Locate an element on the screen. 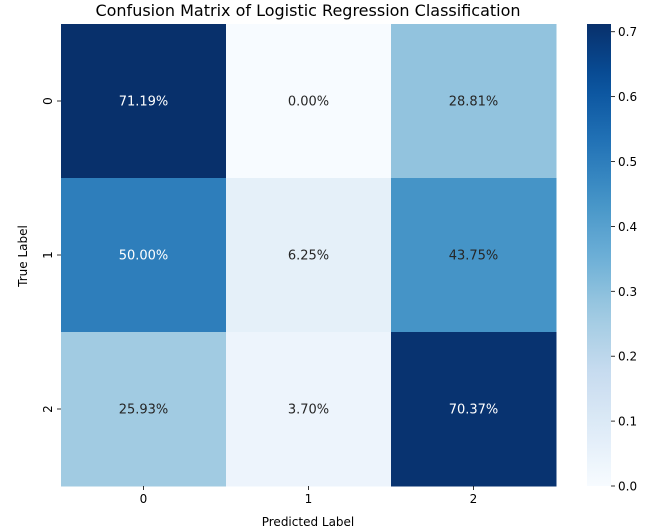 This screenshot has height=532, width=655. colorbar-tick-label: 0.3 is located at coordinates (627, 292).